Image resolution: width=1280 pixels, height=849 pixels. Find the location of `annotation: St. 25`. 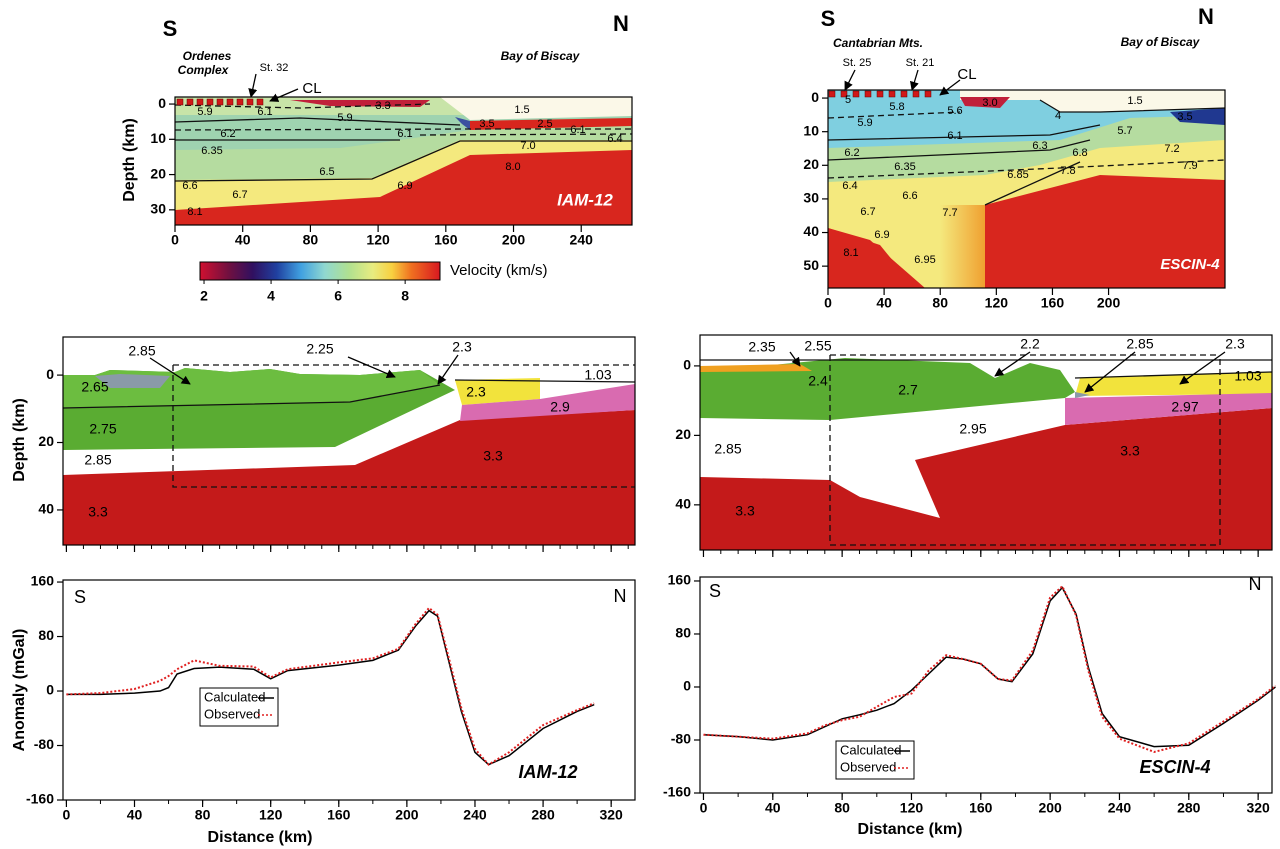

annotation: St. 25 is located at coordinates (857, 63).